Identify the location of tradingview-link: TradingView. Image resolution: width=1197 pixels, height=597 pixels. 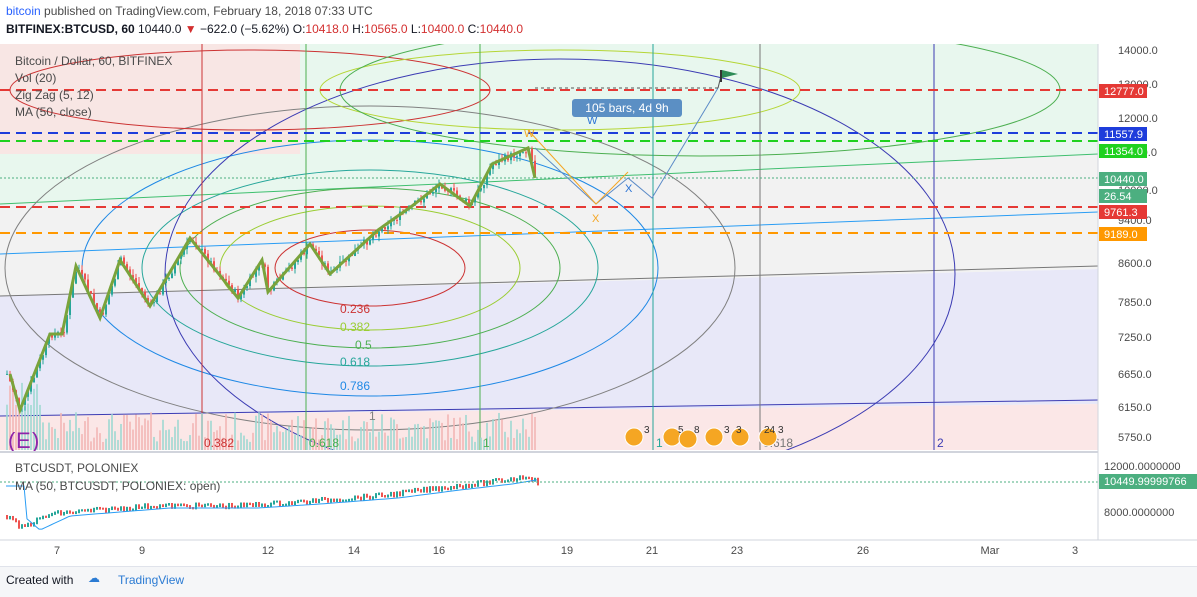
(151, 580).